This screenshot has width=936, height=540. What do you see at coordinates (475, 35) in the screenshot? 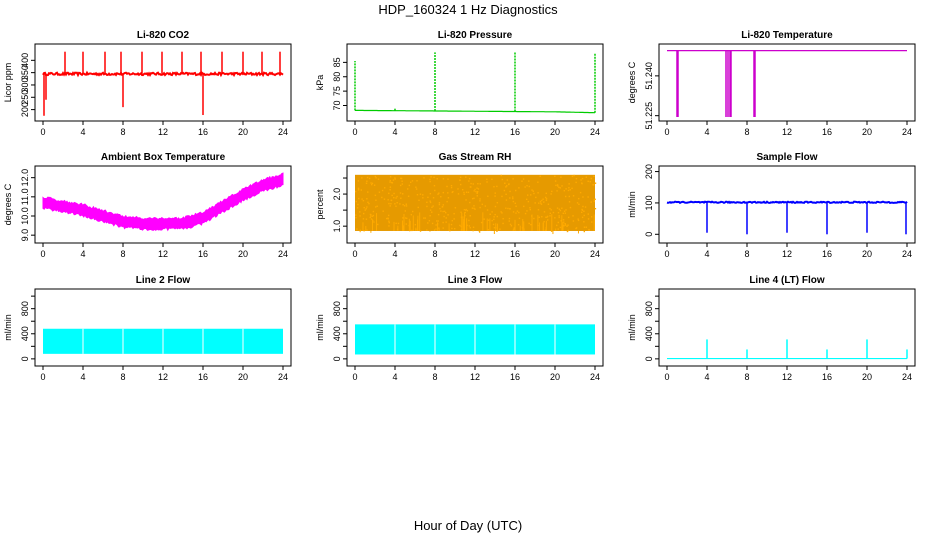
I see `panel-title: Li-820 Pressure` at bounding box center [475, 35].